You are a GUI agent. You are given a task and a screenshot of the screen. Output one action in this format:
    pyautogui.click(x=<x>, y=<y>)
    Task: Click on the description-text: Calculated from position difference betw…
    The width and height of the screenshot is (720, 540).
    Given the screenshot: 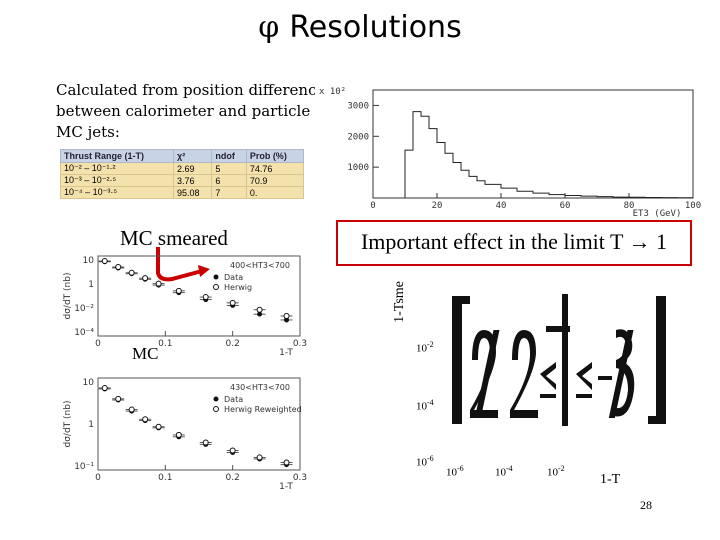 What is the action you would take?
    pyautogui.click(x=191, y=111)
    